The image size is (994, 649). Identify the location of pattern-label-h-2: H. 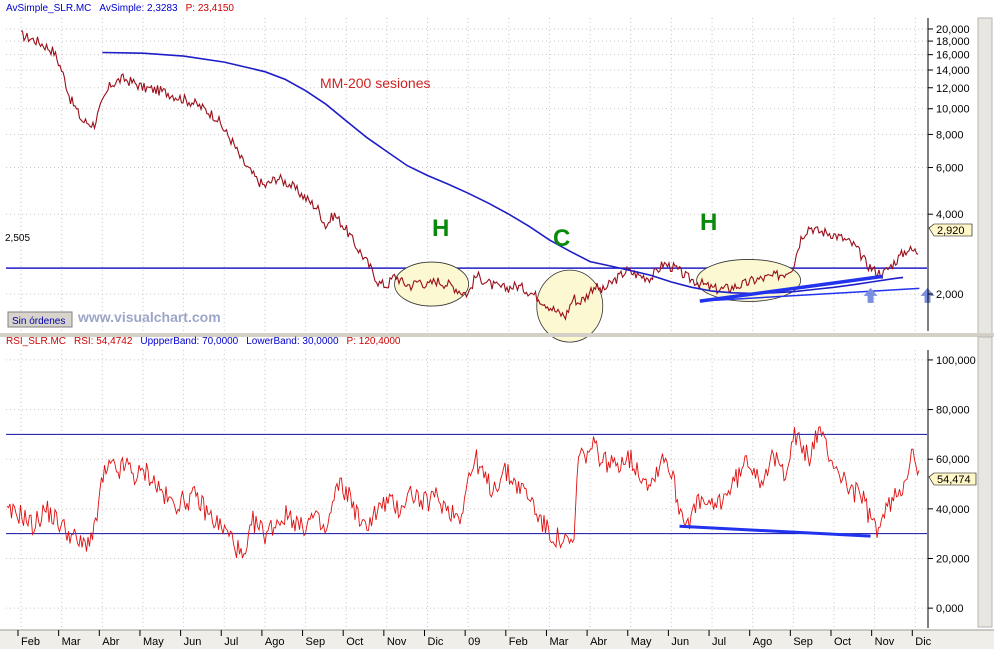
(708, 222).